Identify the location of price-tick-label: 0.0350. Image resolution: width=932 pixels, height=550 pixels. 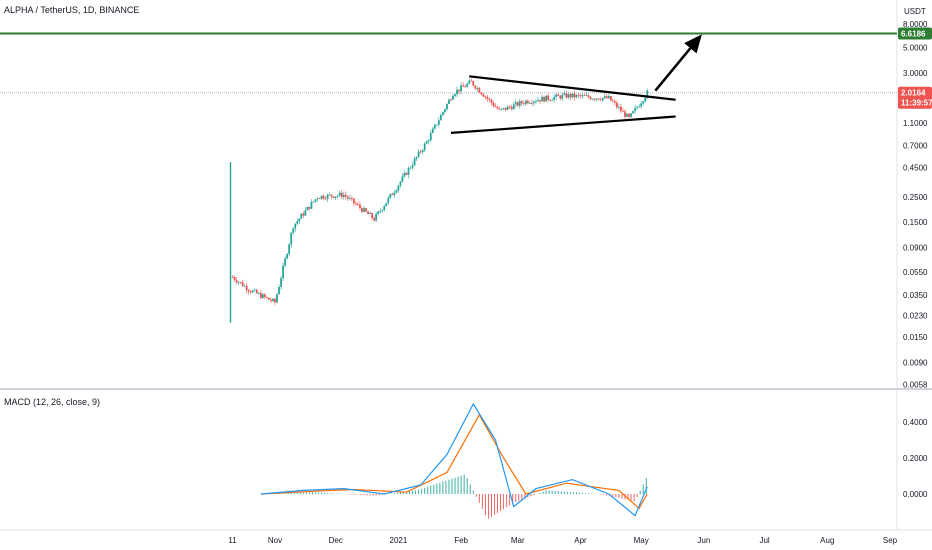
(915, 295).